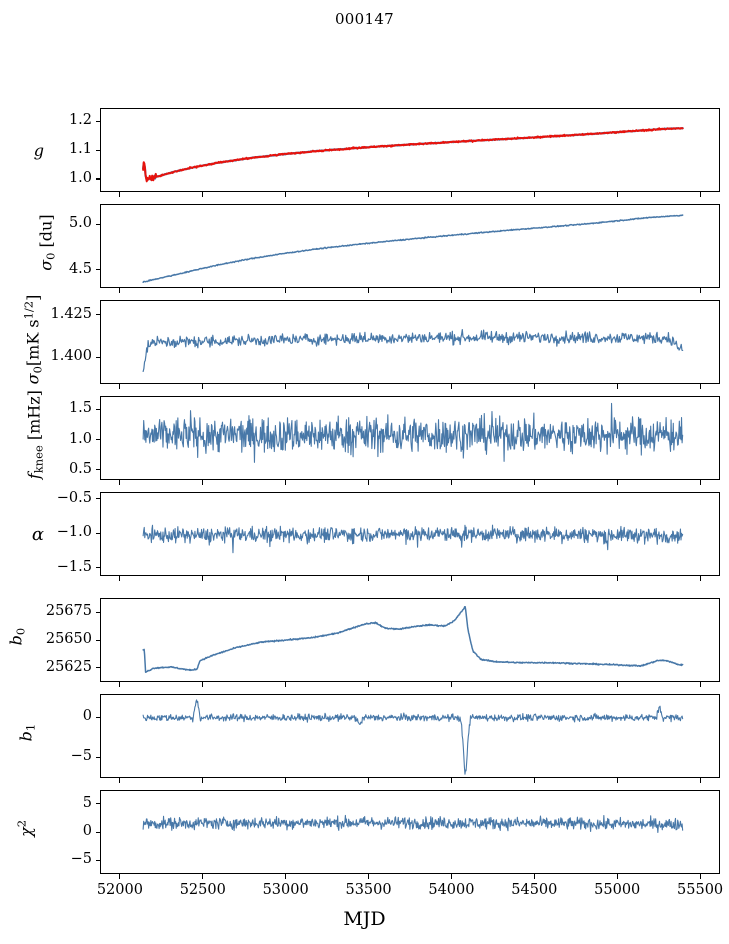 The image size is (729, 944). I want to click on y-tick-label: 1.2, so click(80, 120).